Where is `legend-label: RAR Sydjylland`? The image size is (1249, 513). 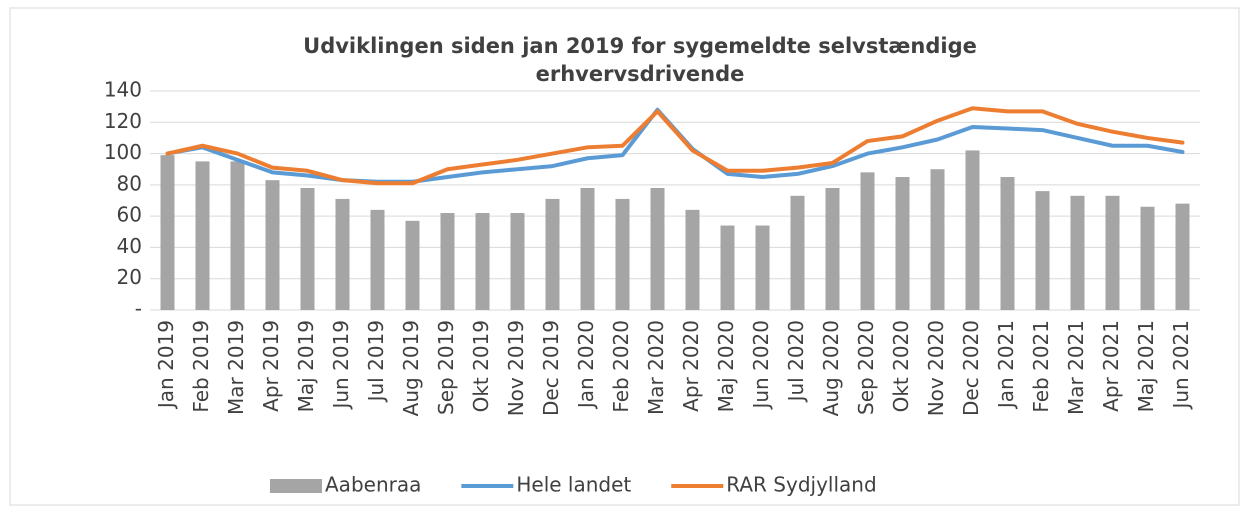 legend-label: RAR Sydjylland is located at coordinates (801, 485).